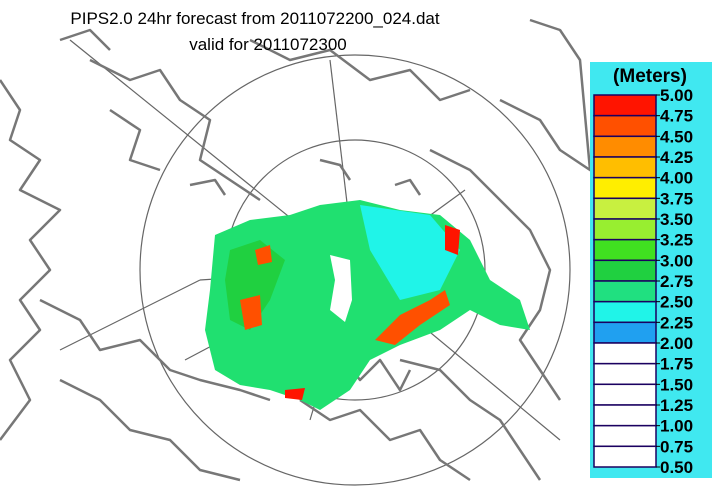 Image resolution: width=720 pixels, height=486 pixels. Describe the element at coordinates (676, 219) in the screenshot. I see `colorbar-label: 3.50` at that location.